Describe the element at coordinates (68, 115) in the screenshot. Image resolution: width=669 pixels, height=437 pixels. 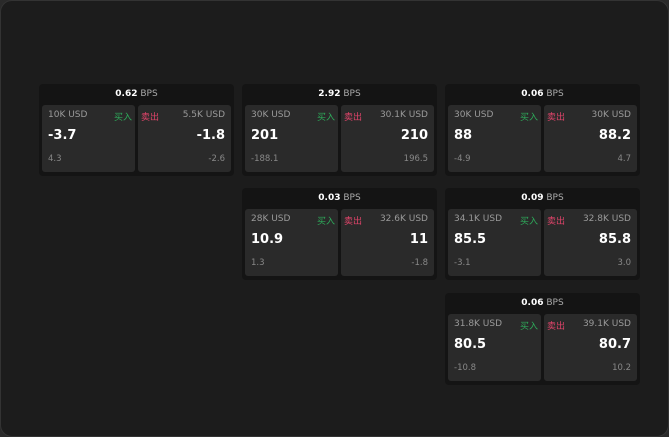
I see `buy-quantity: 10K USD` at that location.